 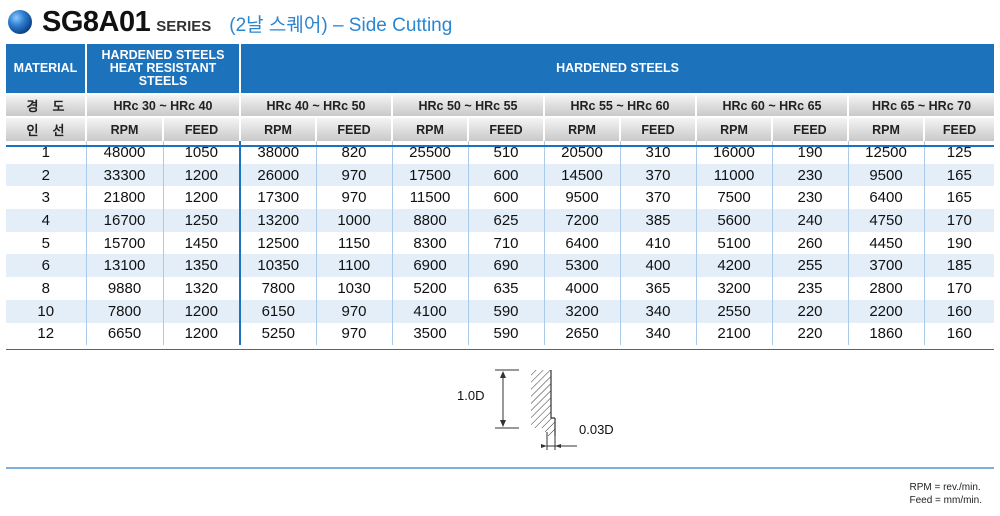 I want to click on diameter-cell: 12, so click(x=46, y=334).